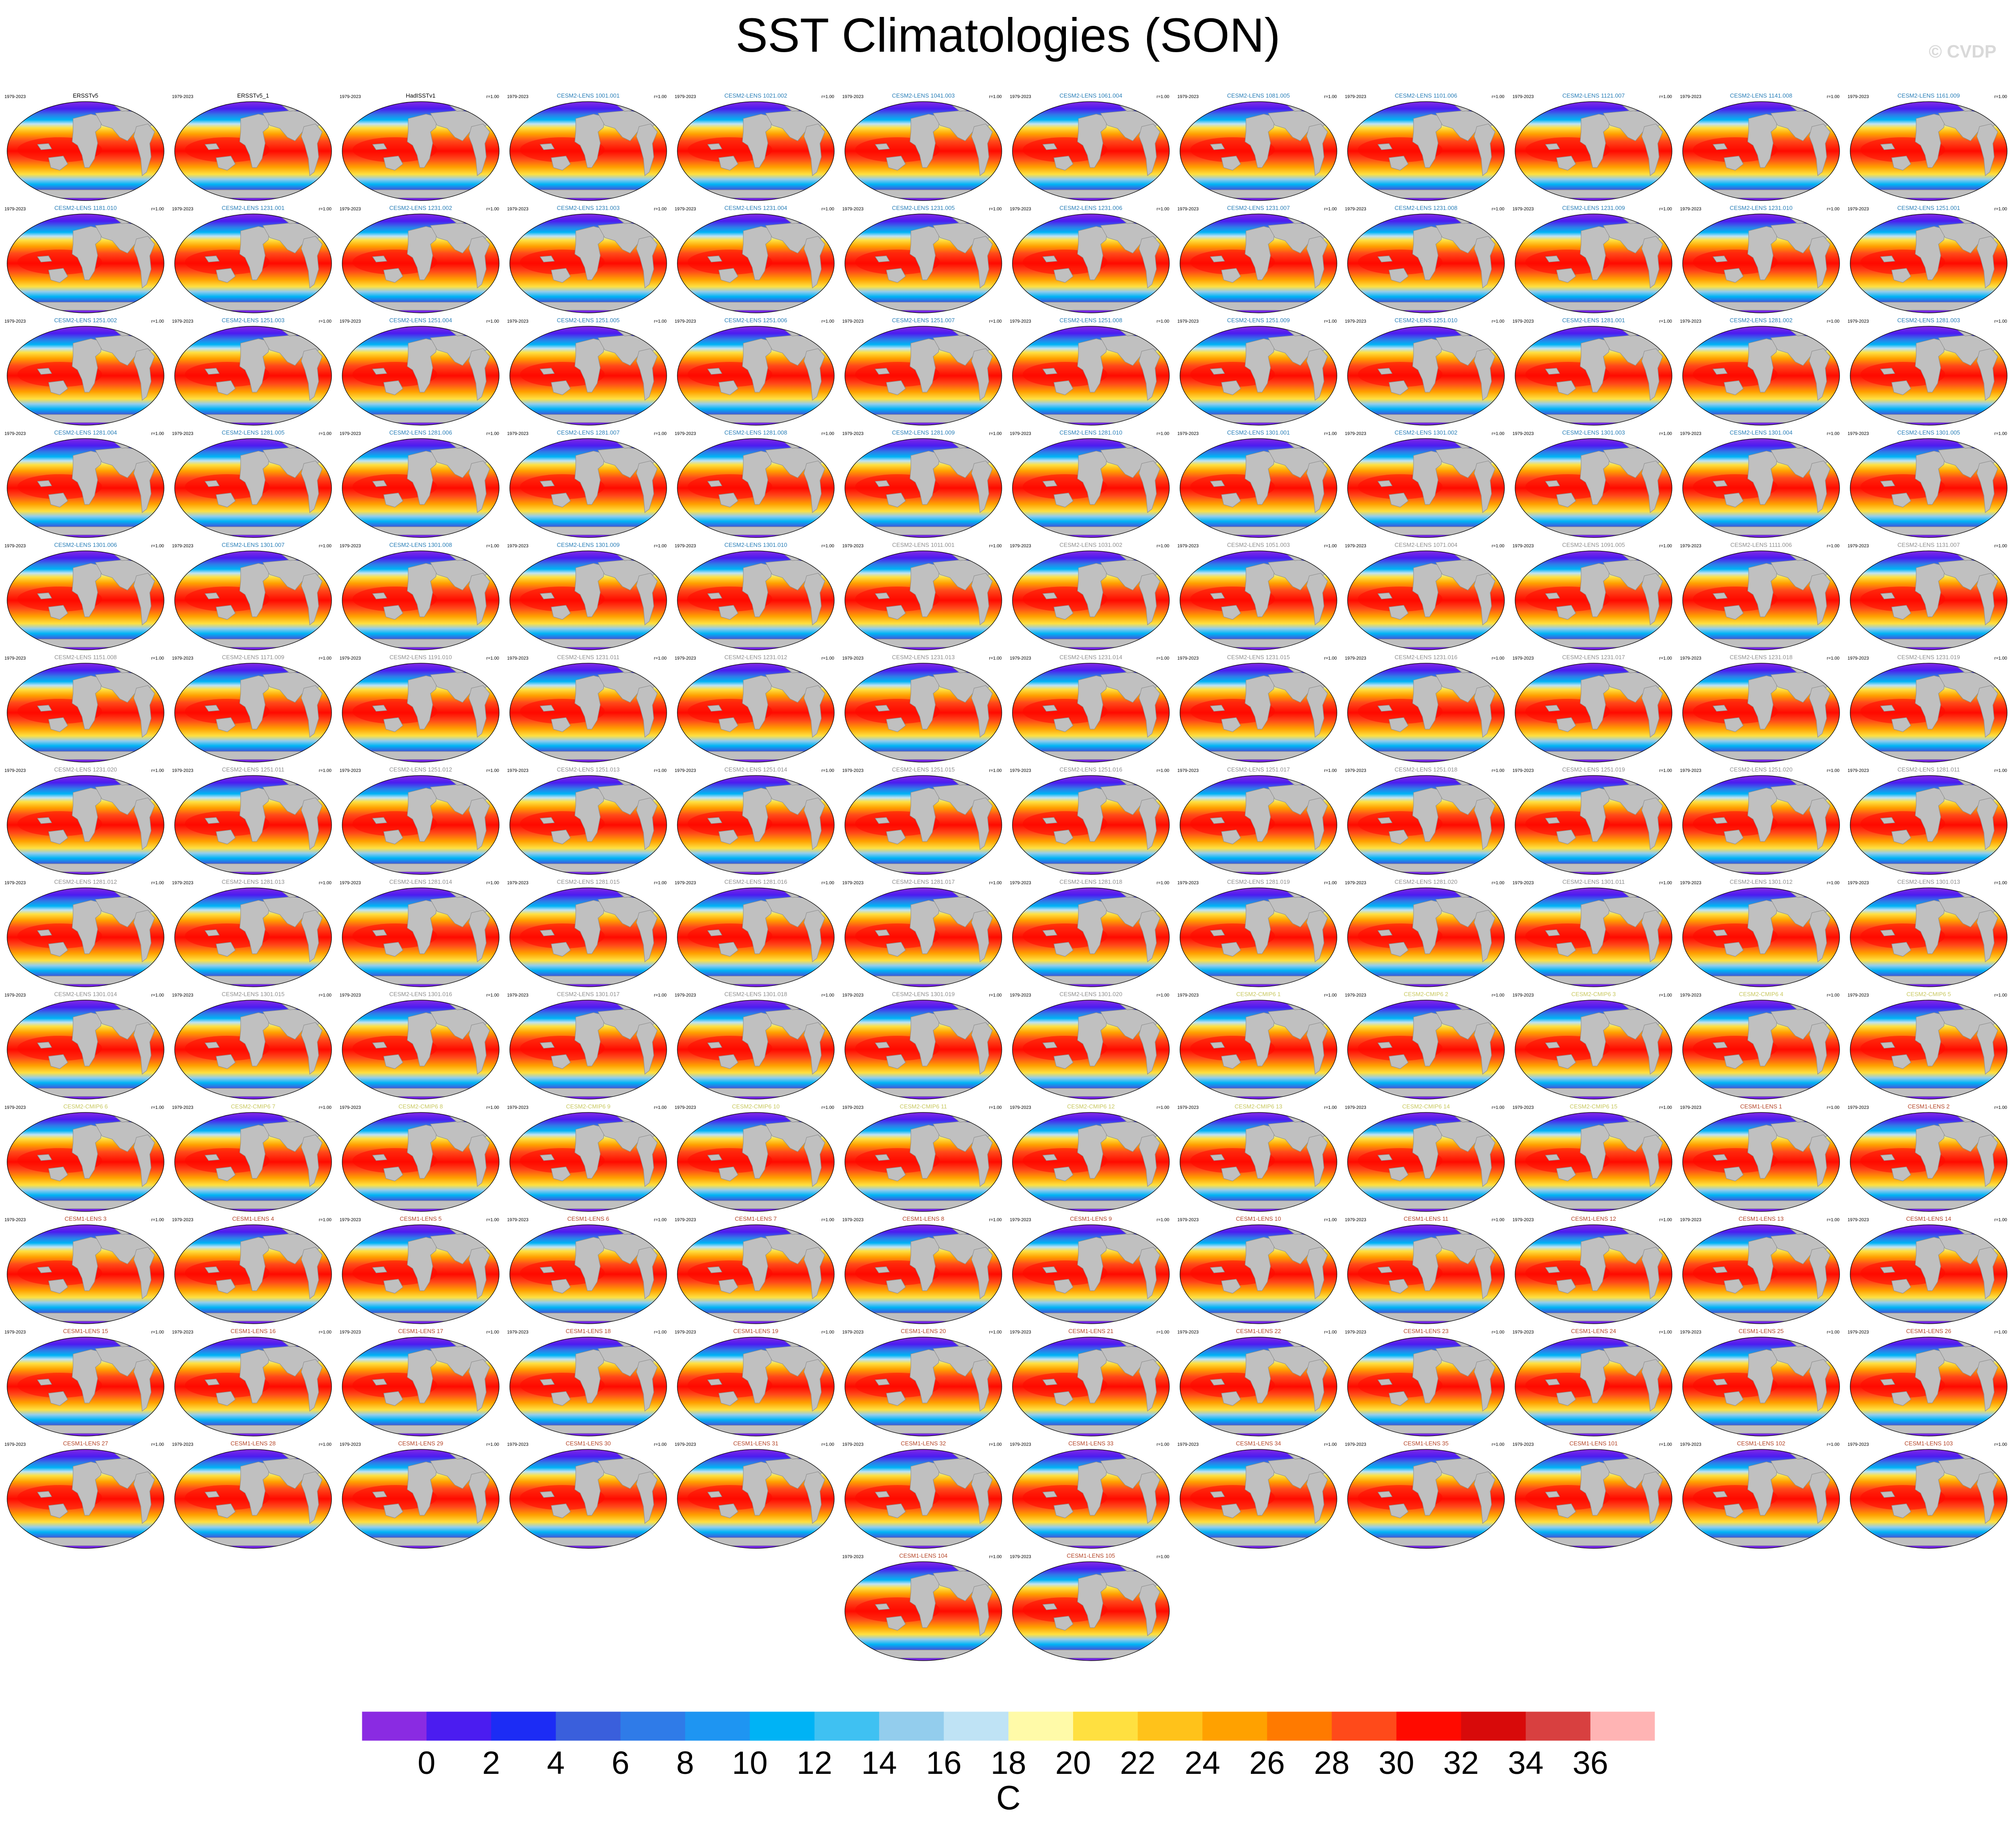  I want to click on panel-title: CESM2-LENS 1281.009, so click(923, 433).